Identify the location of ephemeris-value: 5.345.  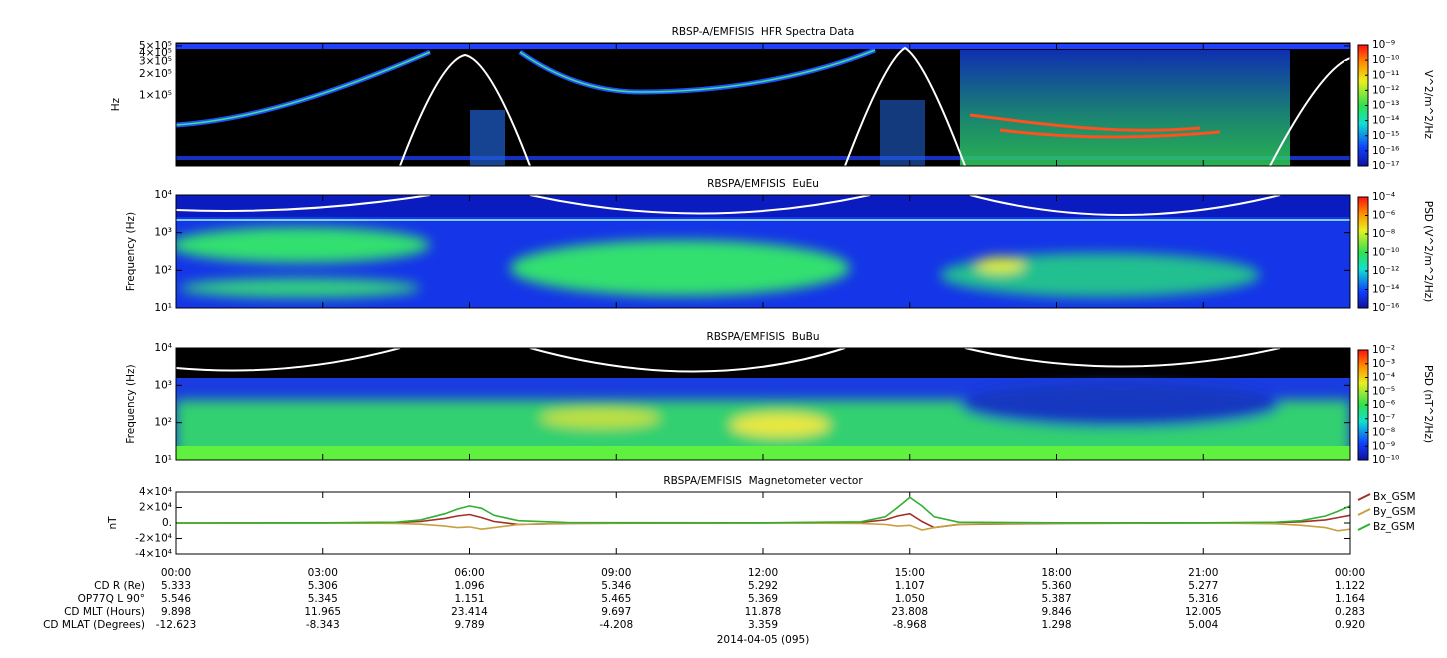
(323, 599).